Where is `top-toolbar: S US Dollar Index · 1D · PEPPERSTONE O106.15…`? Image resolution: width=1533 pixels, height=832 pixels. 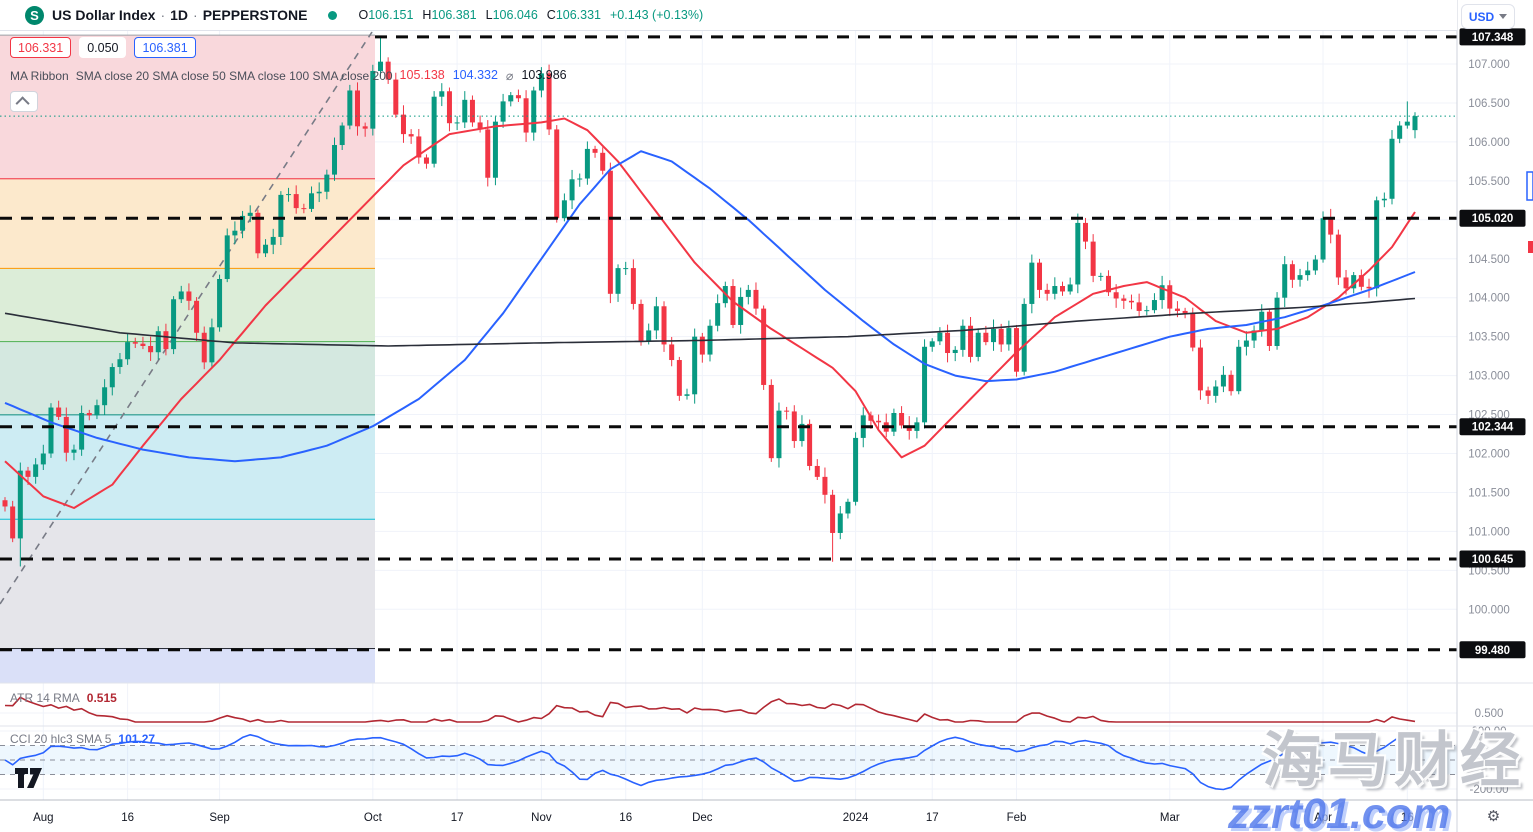
top-toolbar: S US Dollar Index · 1D · PEPPERSTONE O106.15… is located at coordinates (728, 15).